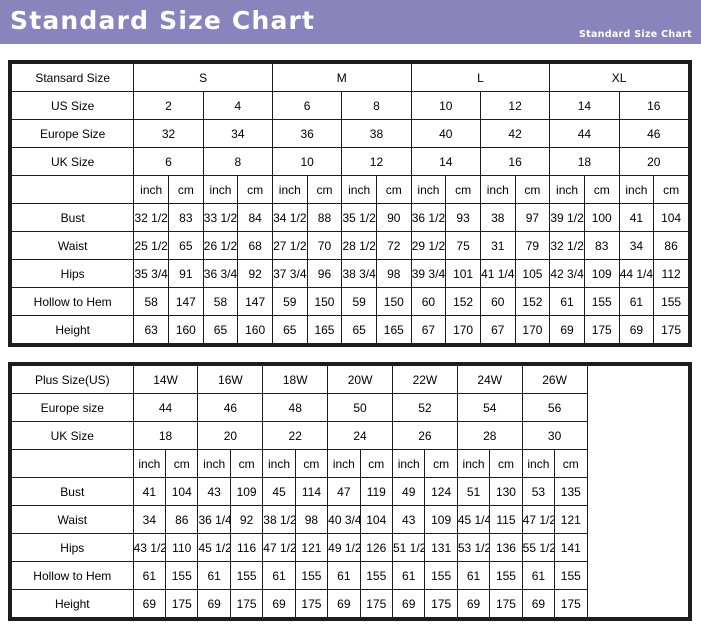 This screenshot has width=701, height=636. Describe the element at coordinates (636, 245) in the screenshot. I see `measurement-value-cell: 34` at that location.